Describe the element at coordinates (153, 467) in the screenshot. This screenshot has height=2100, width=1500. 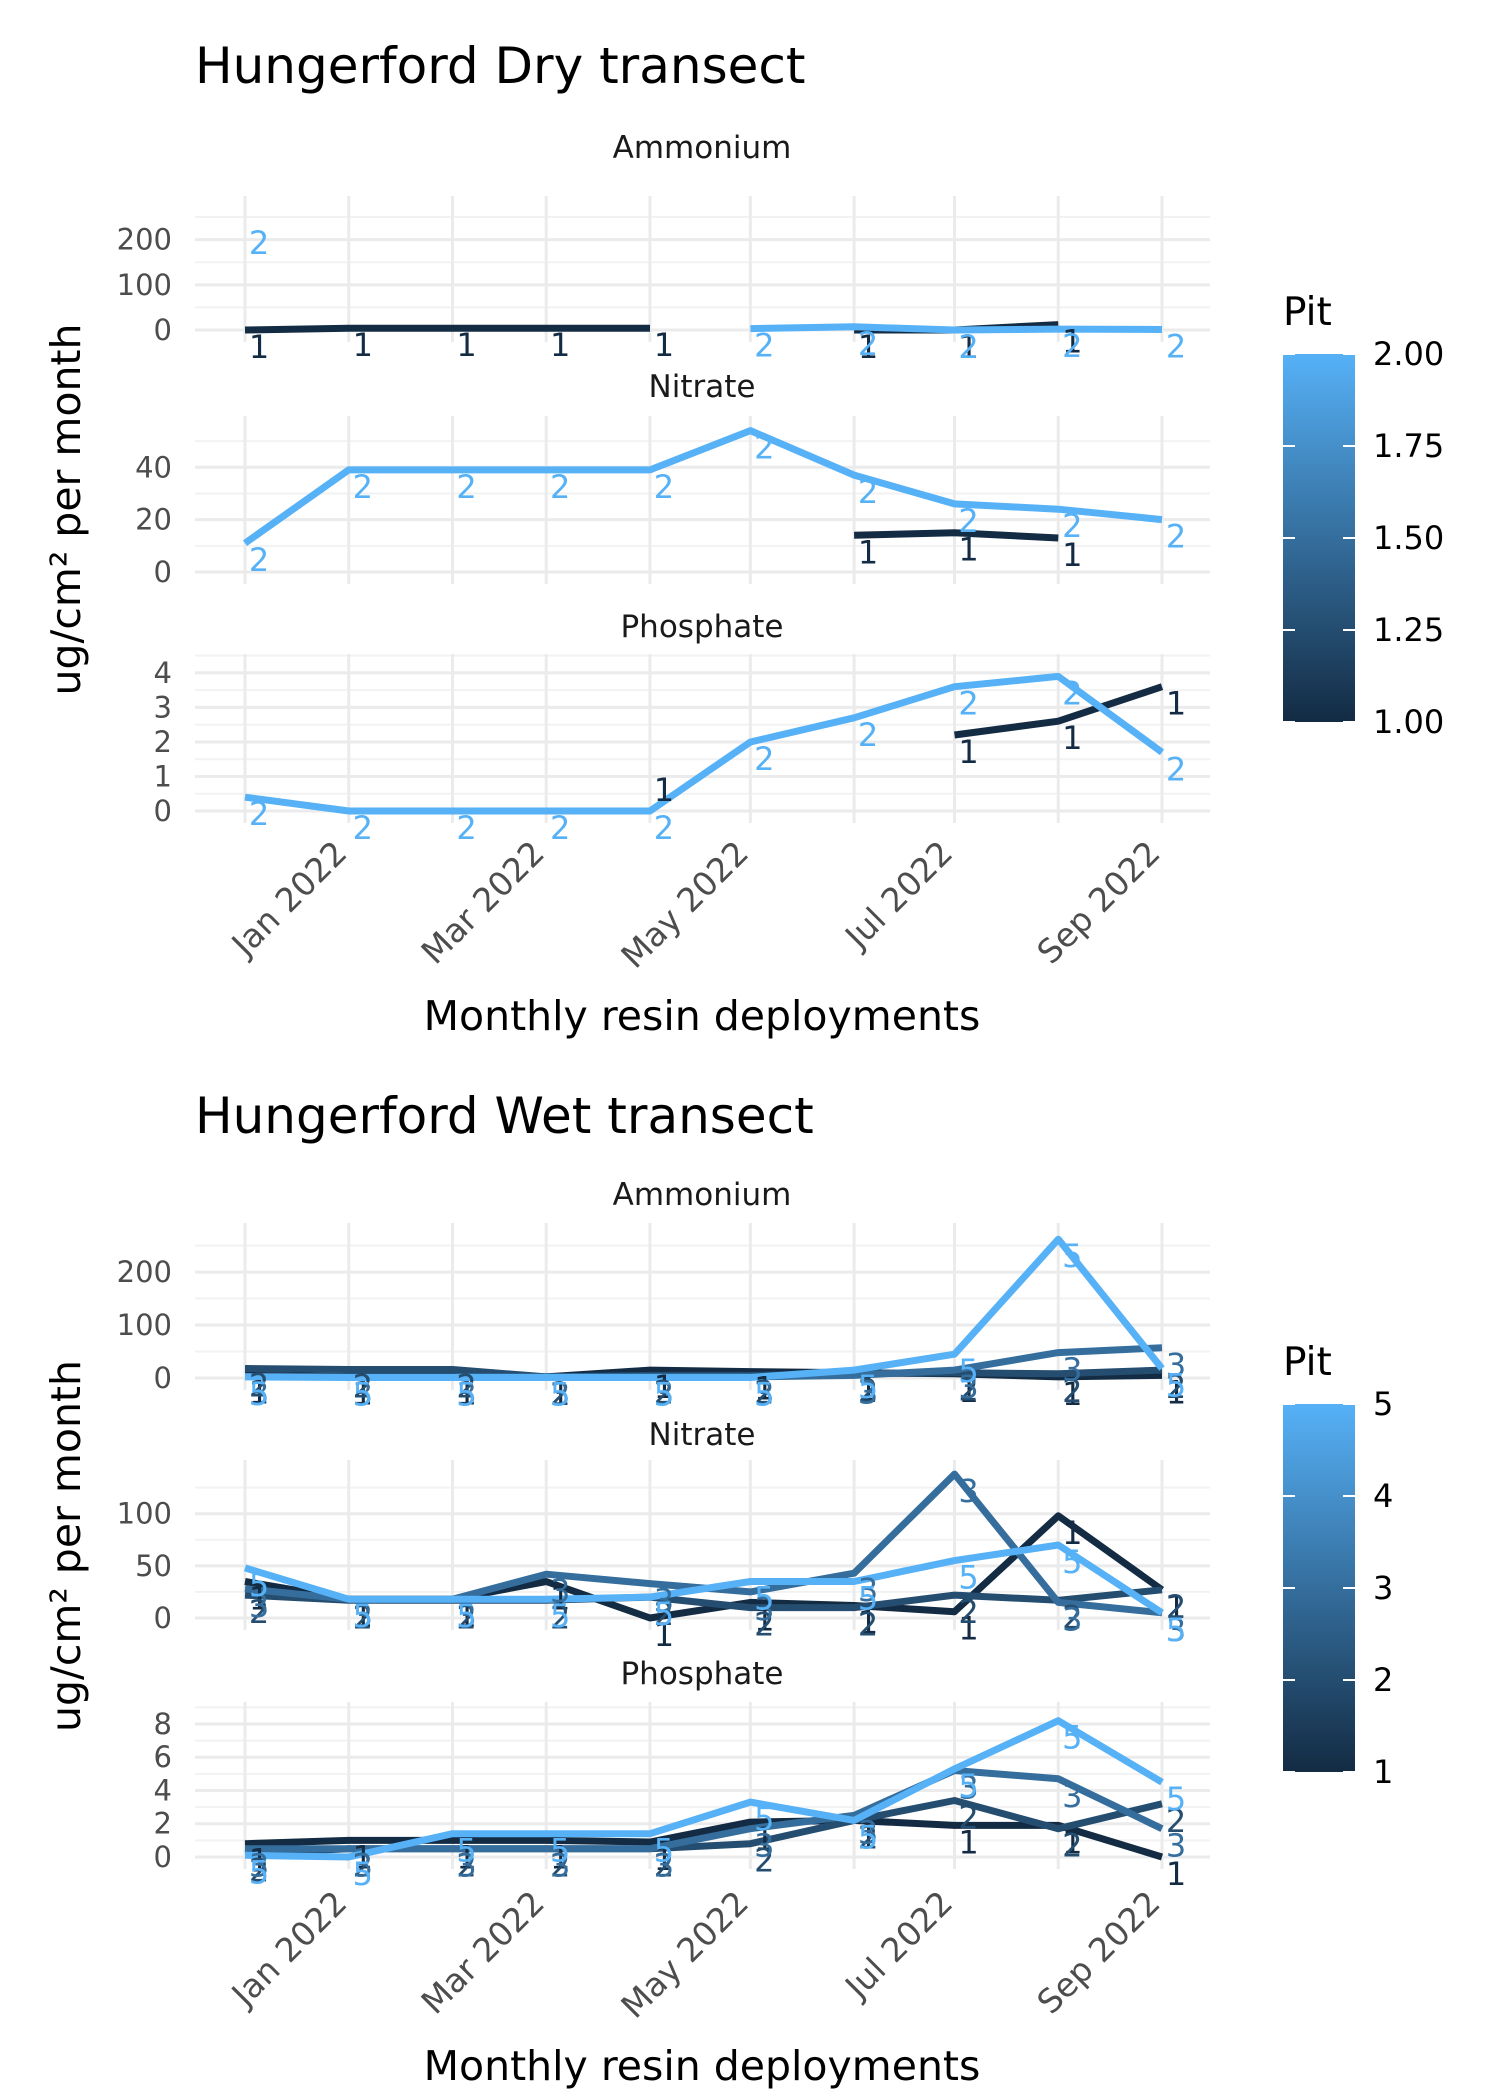
I see `y-tick-label: 40` at that location.